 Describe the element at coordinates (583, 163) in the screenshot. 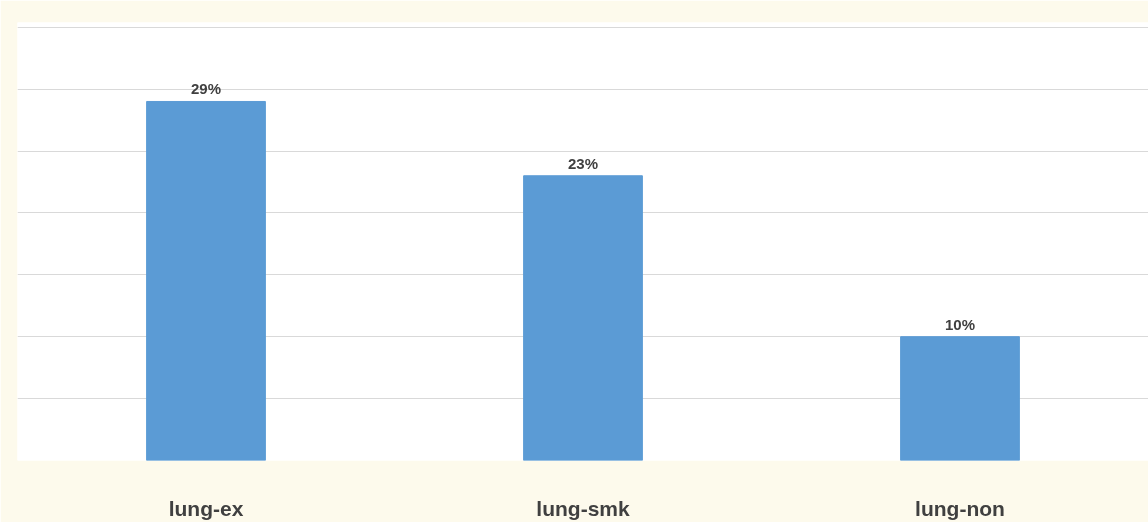

I see `data-label: 23%` at that location.